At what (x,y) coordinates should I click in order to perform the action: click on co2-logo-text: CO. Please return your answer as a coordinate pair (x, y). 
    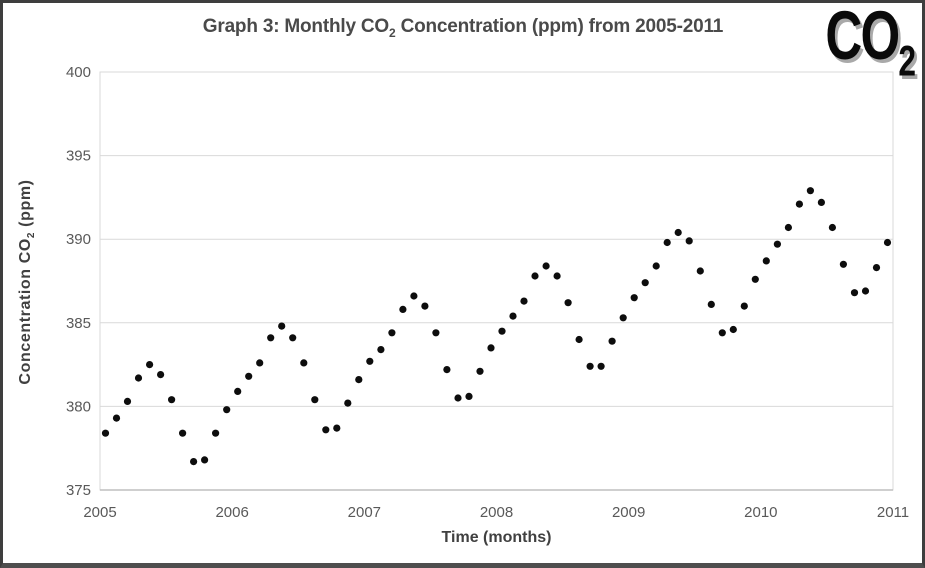
    Looking at the image, I should click on (862, 37).